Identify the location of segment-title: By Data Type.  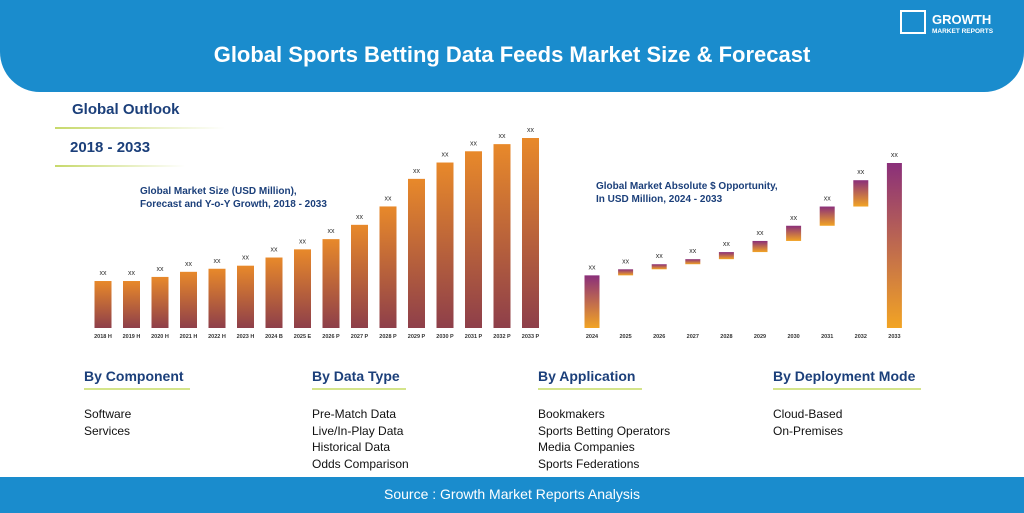
(359, 379).